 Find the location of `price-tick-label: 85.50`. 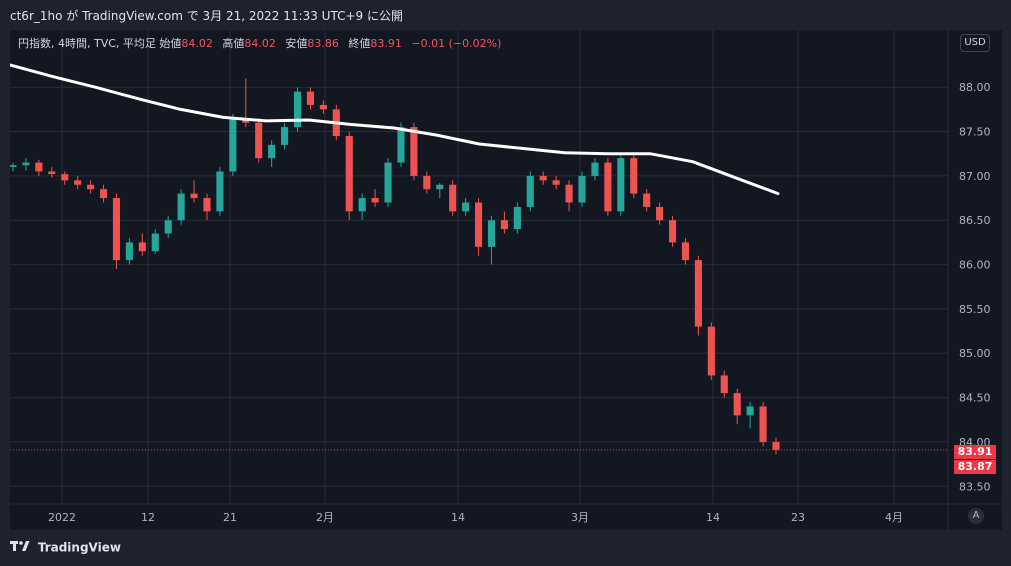

price-tick-label: 85.50 is located at coordinates (975, 309).